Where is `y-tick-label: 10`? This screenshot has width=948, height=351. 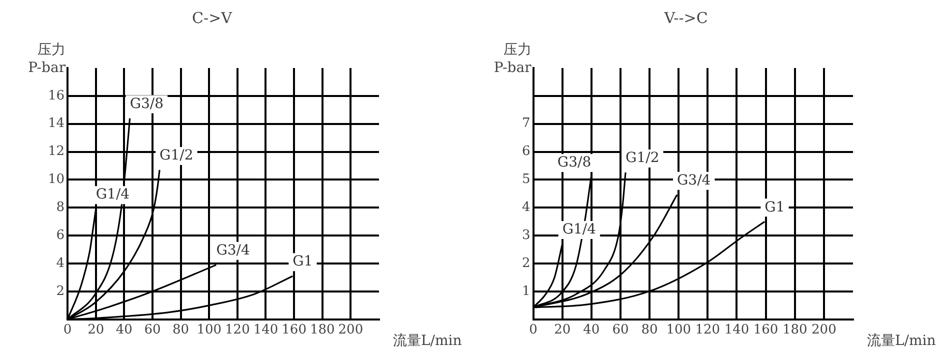 y-tick-label: 10 is located at coordinates (56, 180).